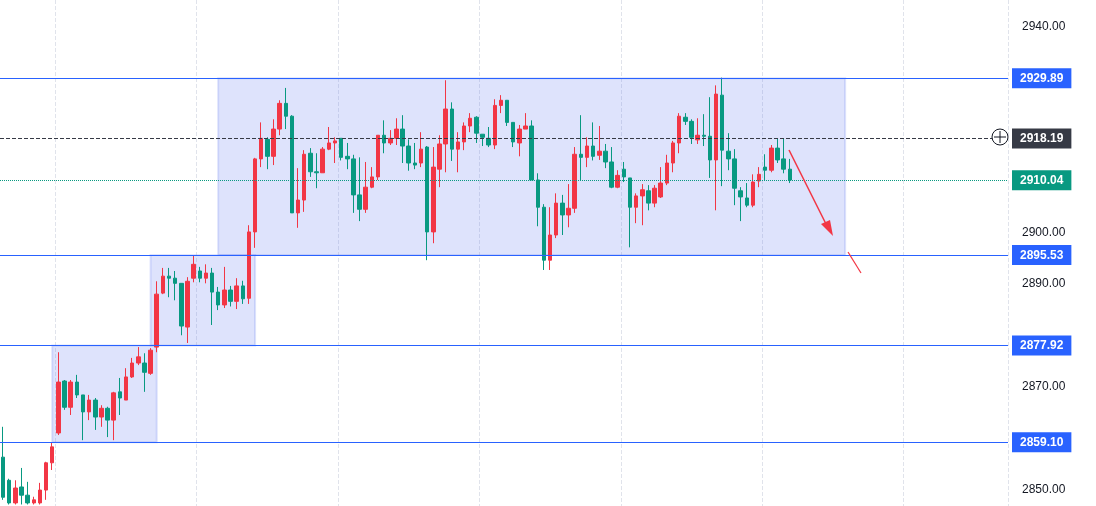 This screenshot has width=1096, height=506. Describe the element at coordinates (1042, 442) in the screenshot. I see `ref-line-label: 2859.10` at that location.